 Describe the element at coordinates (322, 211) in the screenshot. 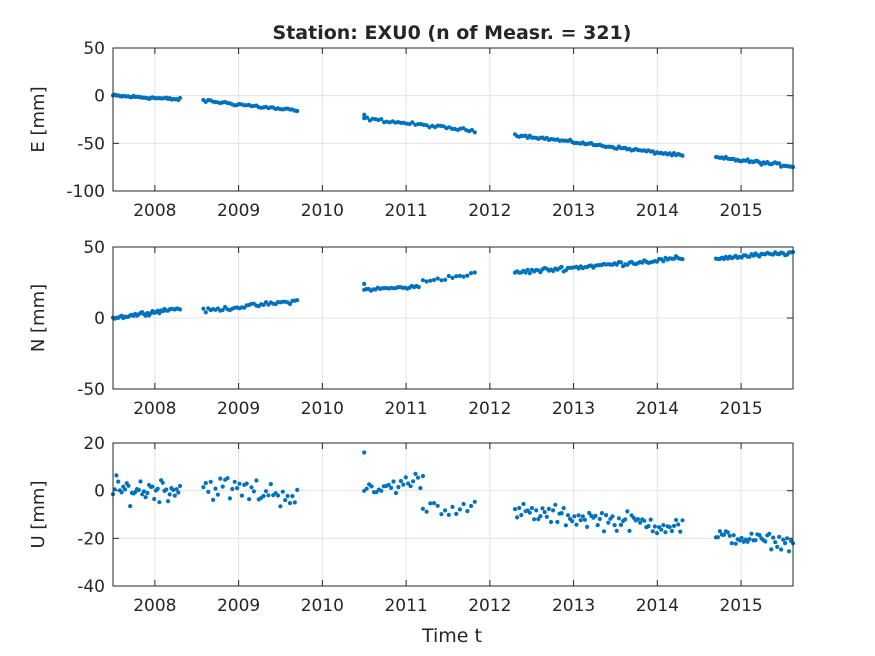

I see `x-tick-label: 2010` at that location.